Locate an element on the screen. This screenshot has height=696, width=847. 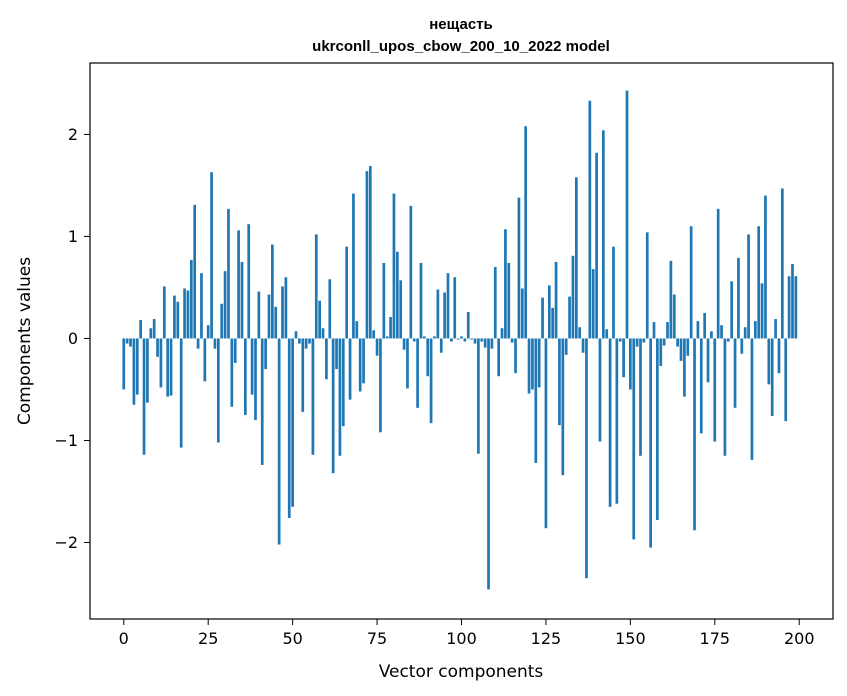
y-axis-ticks: −2 −1 0 1 2 is located at coordinates (72, 338).